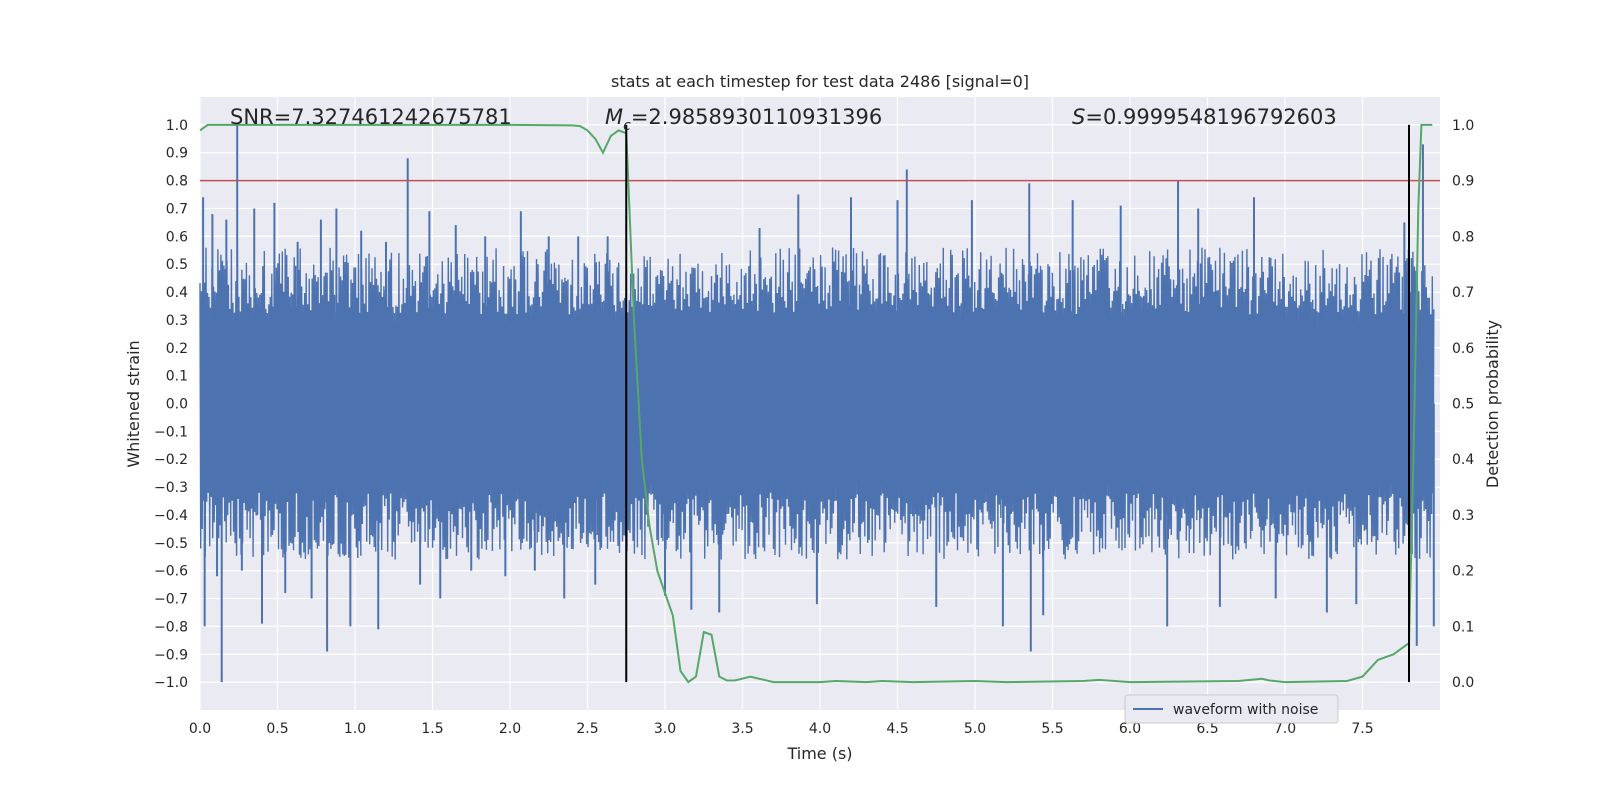  Describe the element at coordinates (355, 729) in the screenshot. I see `x-tick-label: 1.0` at that location.